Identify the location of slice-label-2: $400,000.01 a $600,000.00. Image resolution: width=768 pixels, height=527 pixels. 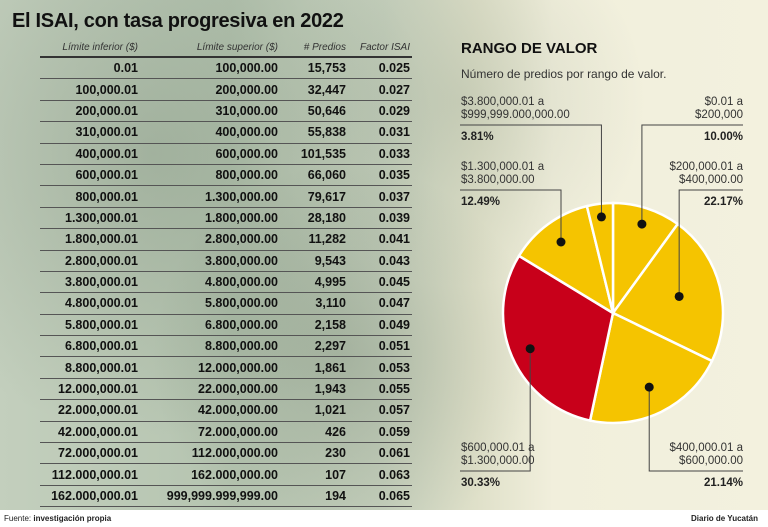
(706, 455).